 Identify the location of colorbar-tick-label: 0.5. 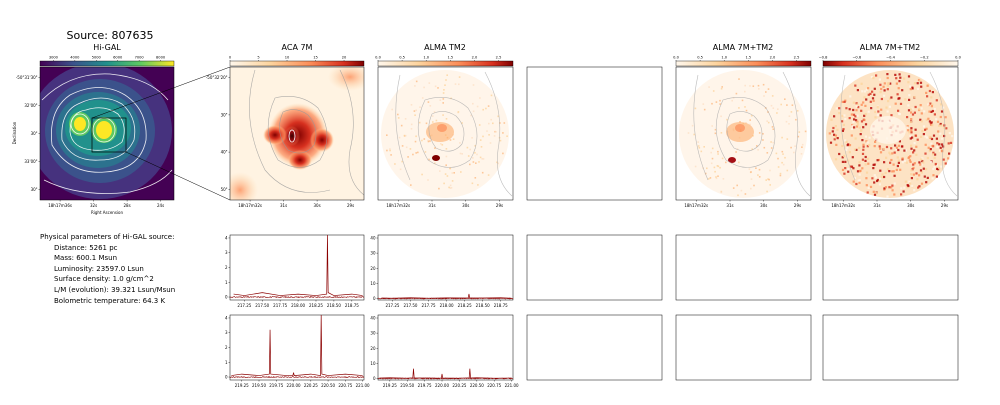
(402, 58).